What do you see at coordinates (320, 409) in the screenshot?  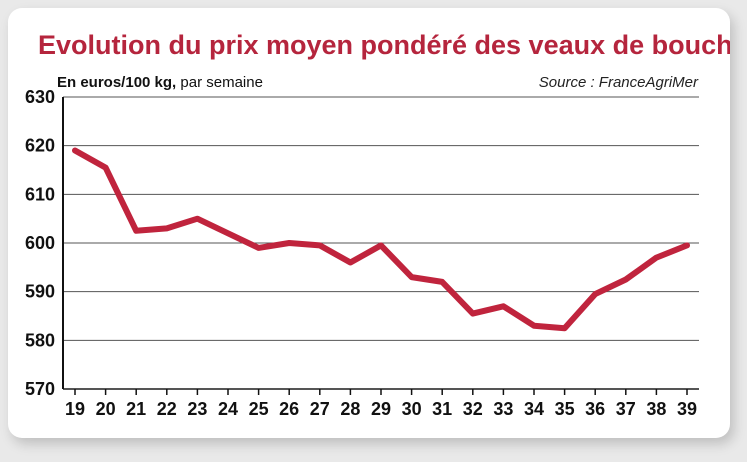 I see `x-tick-label: 27` at bounding box center [320, 409].